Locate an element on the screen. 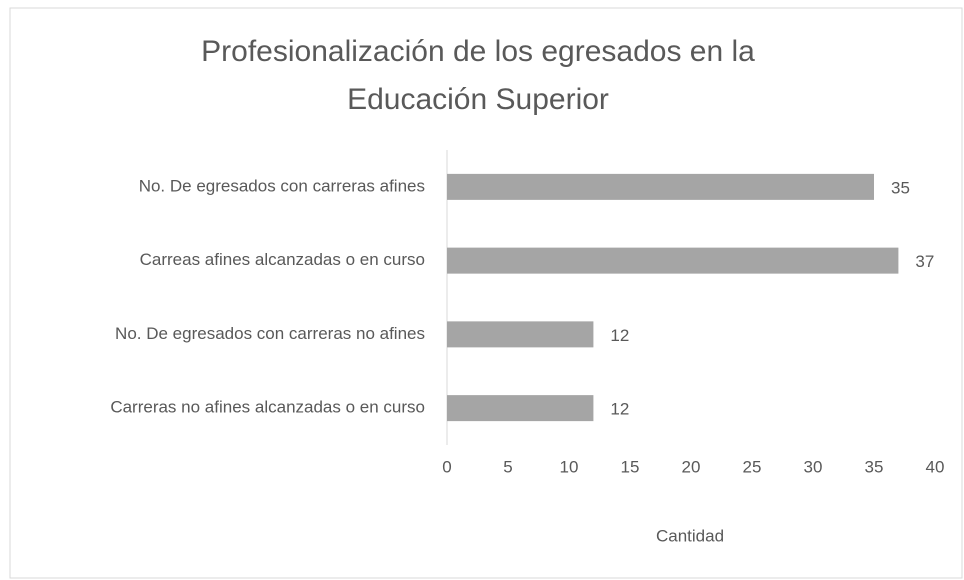 This screenshot has height=580, width=964. x-tick-label: 30 is located at coordinates (813, 466).